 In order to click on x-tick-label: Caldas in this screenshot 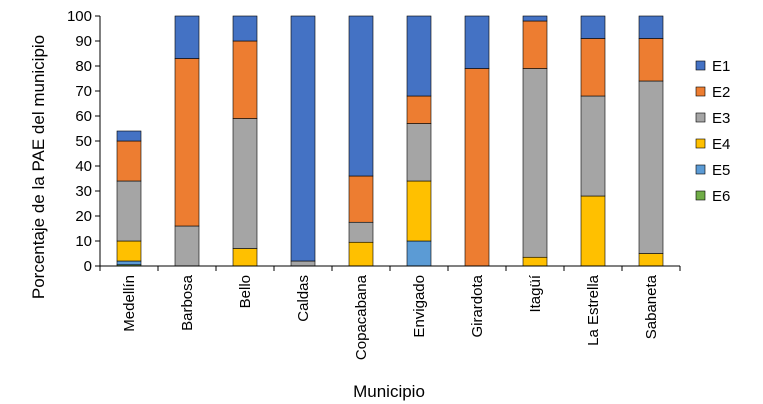, I will do `click(303, 298)`.